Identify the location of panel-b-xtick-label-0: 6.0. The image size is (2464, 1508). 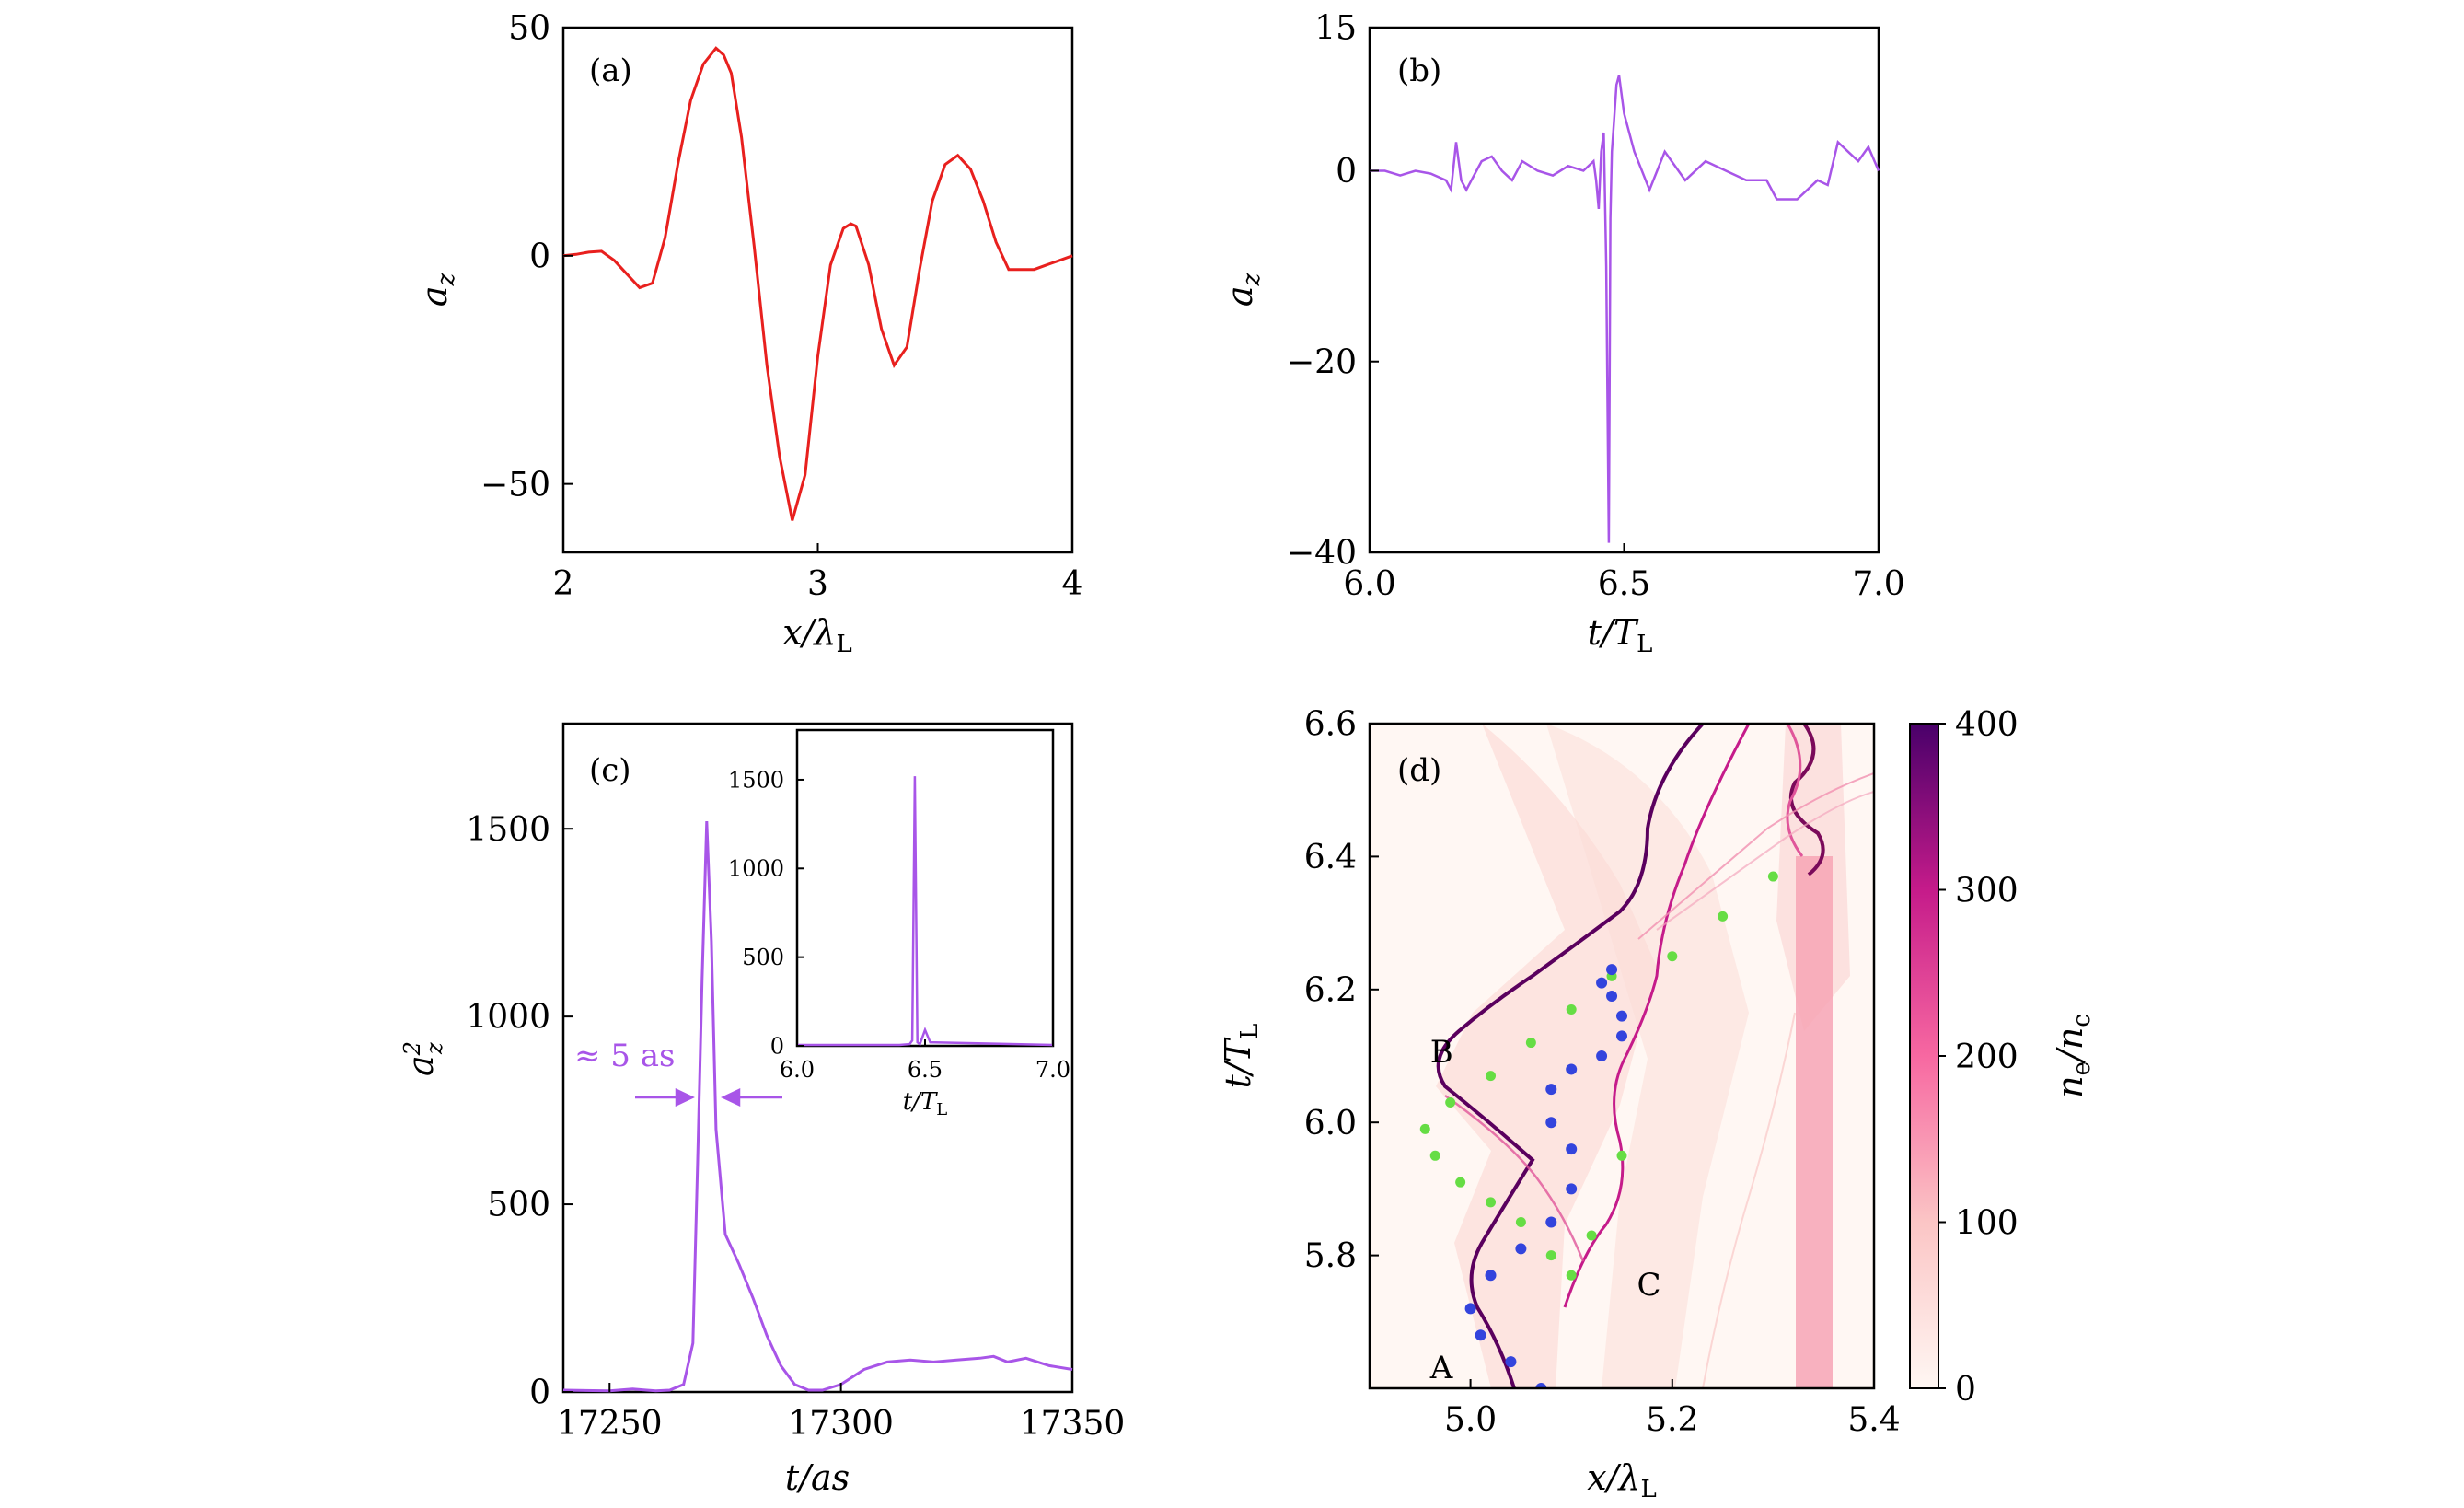
(1369, 584).